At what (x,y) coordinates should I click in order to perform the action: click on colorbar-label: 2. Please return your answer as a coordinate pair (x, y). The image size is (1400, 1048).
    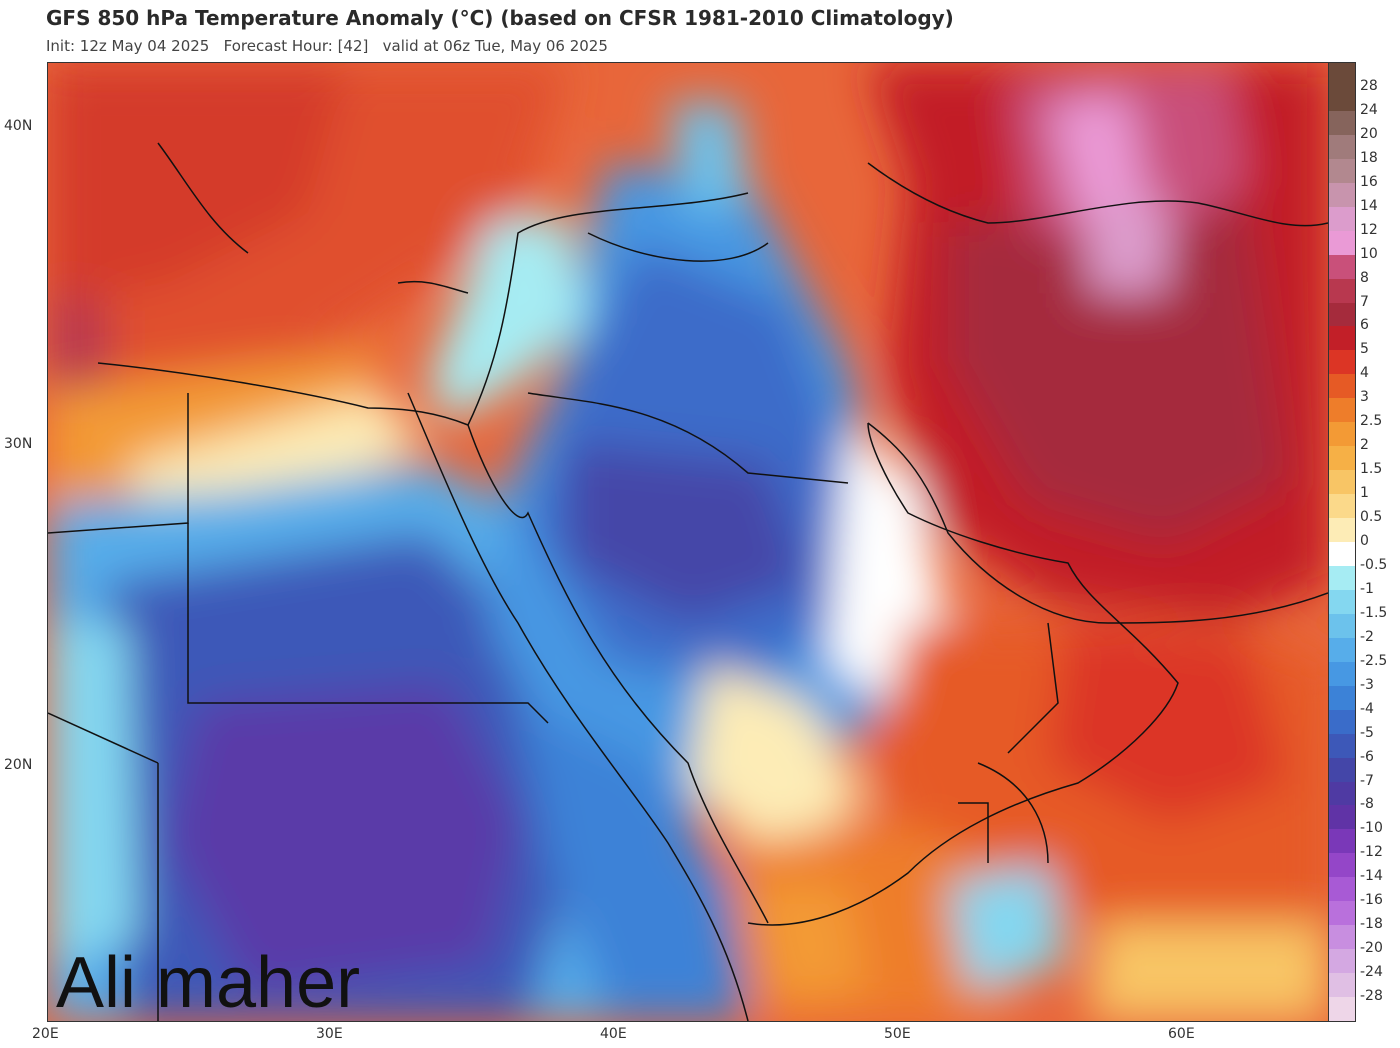
    Looking at the image, I should click on (1364, 445).